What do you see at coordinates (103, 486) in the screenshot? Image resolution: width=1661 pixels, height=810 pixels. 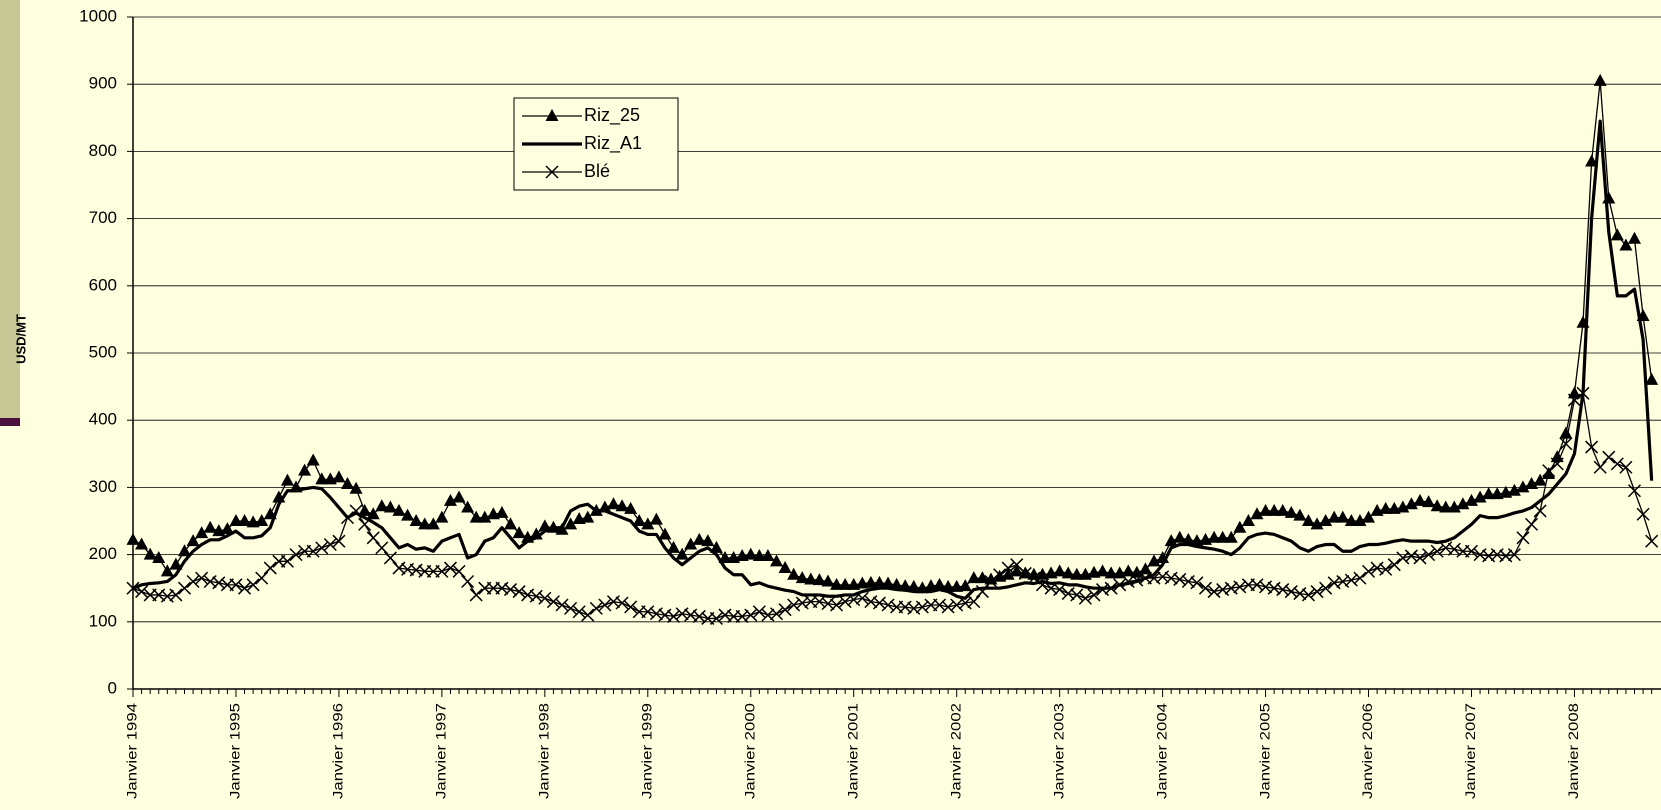 I see `y-tick-label: 300` at bounding box center [103, 486].